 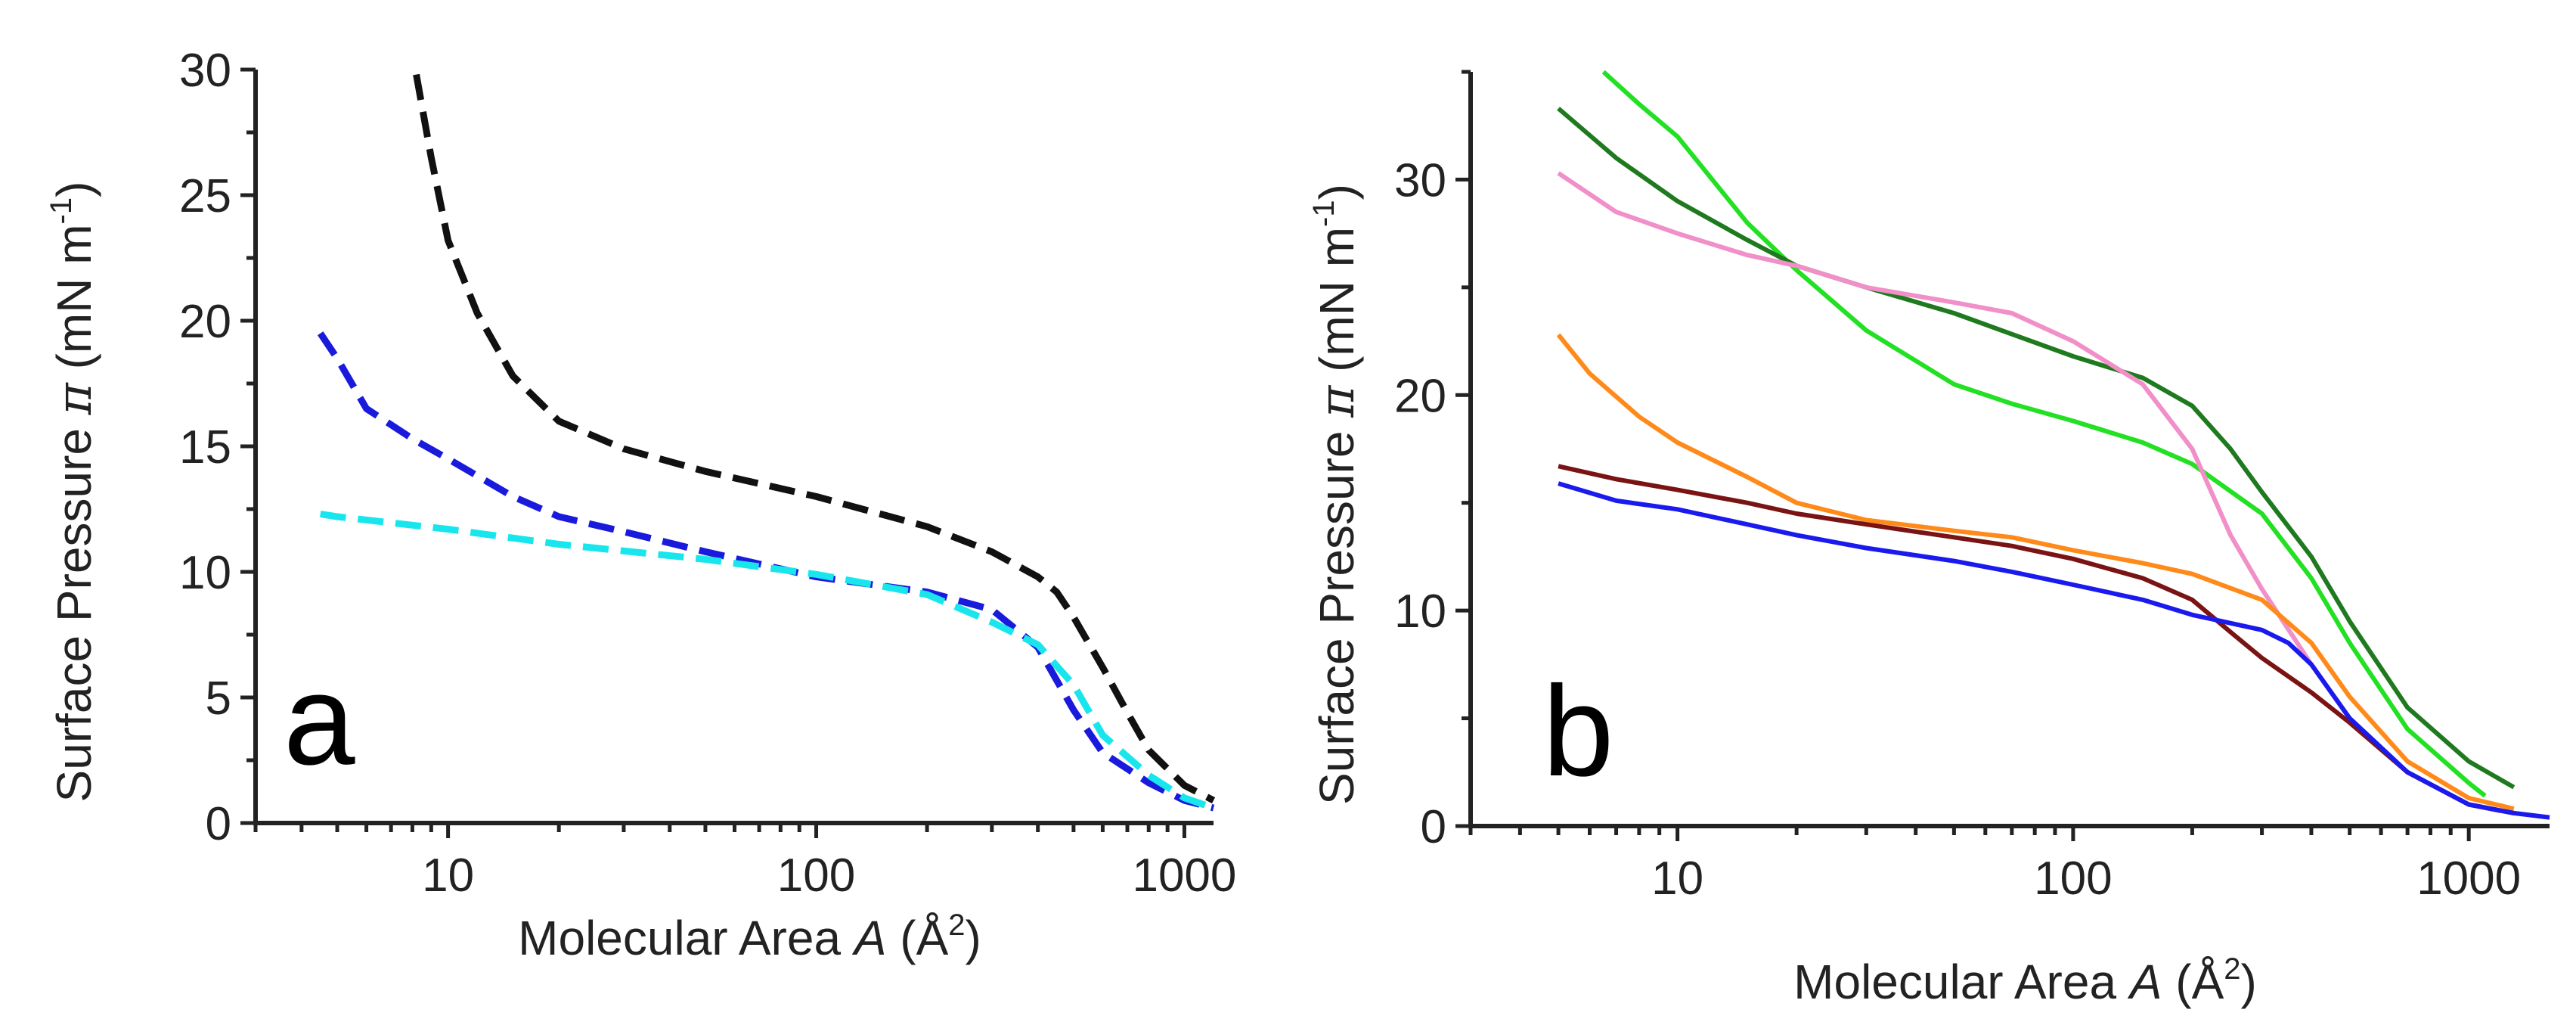 What do you see at coordinates (219, 698) in the screenshot?
I see `y-tick-label: 5` at bounding box center [219, 698].